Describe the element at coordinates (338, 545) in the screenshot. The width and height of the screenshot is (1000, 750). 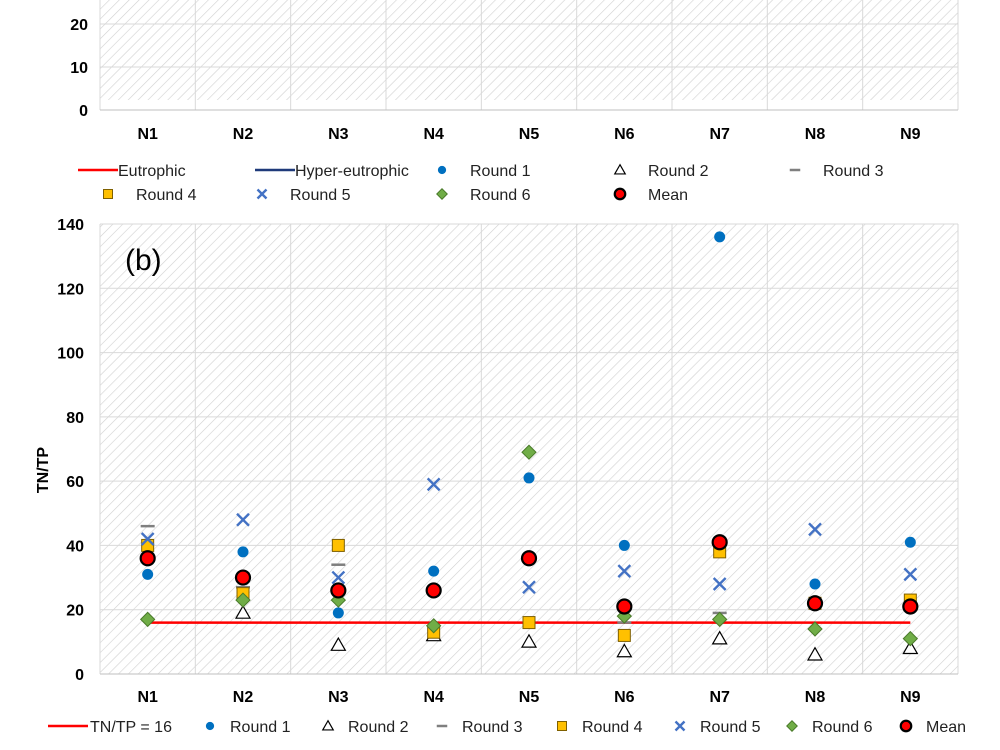
I see `point-square-n3` at that location.